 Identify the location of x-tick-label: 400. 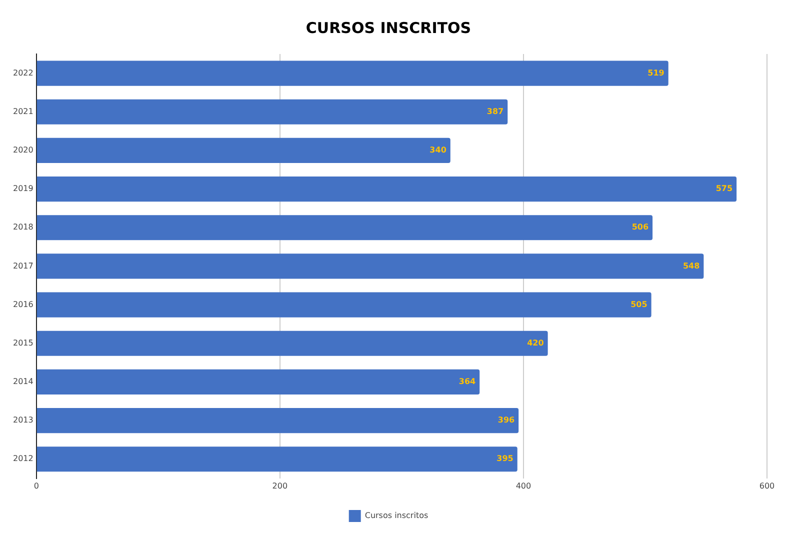
(524, 485).